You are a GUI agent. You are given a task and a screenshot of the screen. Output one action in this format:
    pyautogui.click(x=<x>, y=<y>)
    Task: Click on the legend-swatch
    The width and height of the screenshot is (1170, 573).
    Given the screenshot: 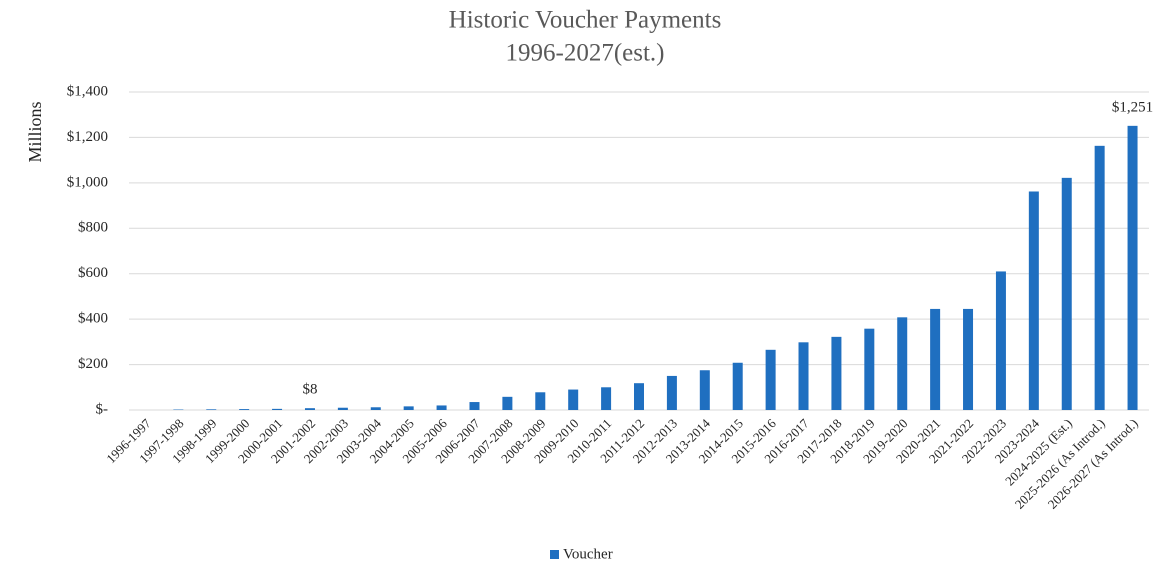 What is the action you would take?
    pyautogui.click(x=554, y=554)
    